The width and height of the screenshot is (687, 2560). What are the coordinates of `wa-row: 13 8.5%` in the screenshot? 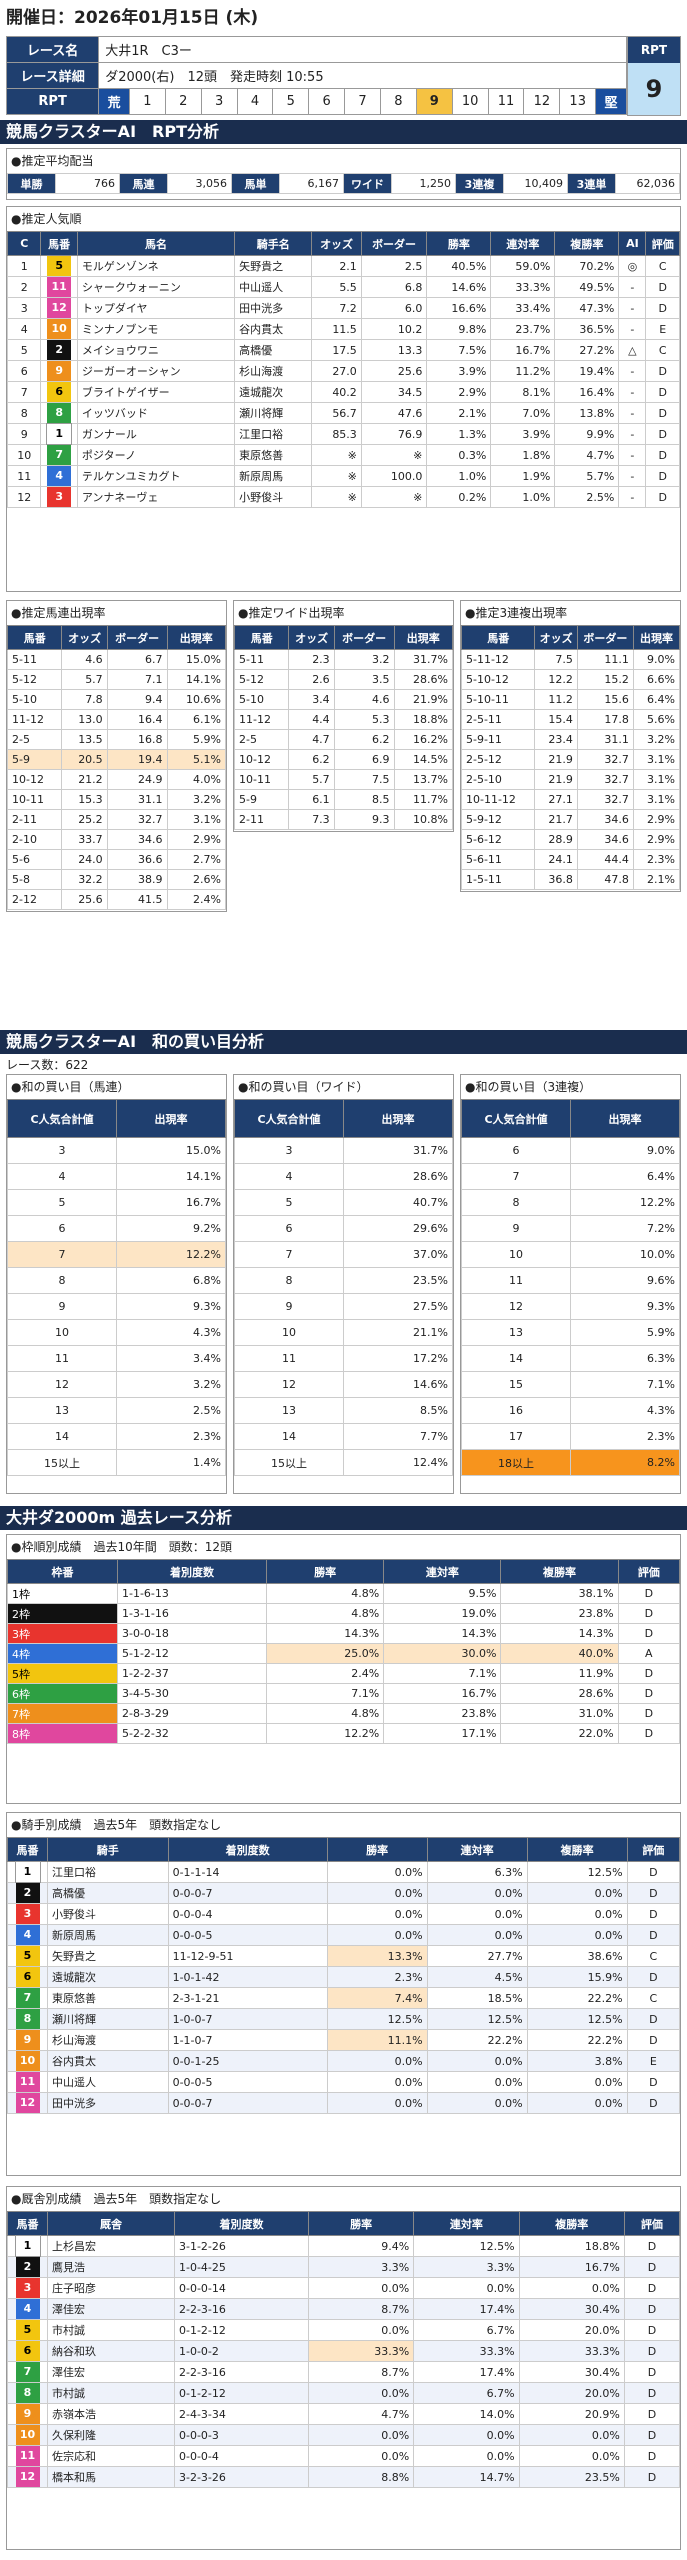 It's located at (343, 1410).